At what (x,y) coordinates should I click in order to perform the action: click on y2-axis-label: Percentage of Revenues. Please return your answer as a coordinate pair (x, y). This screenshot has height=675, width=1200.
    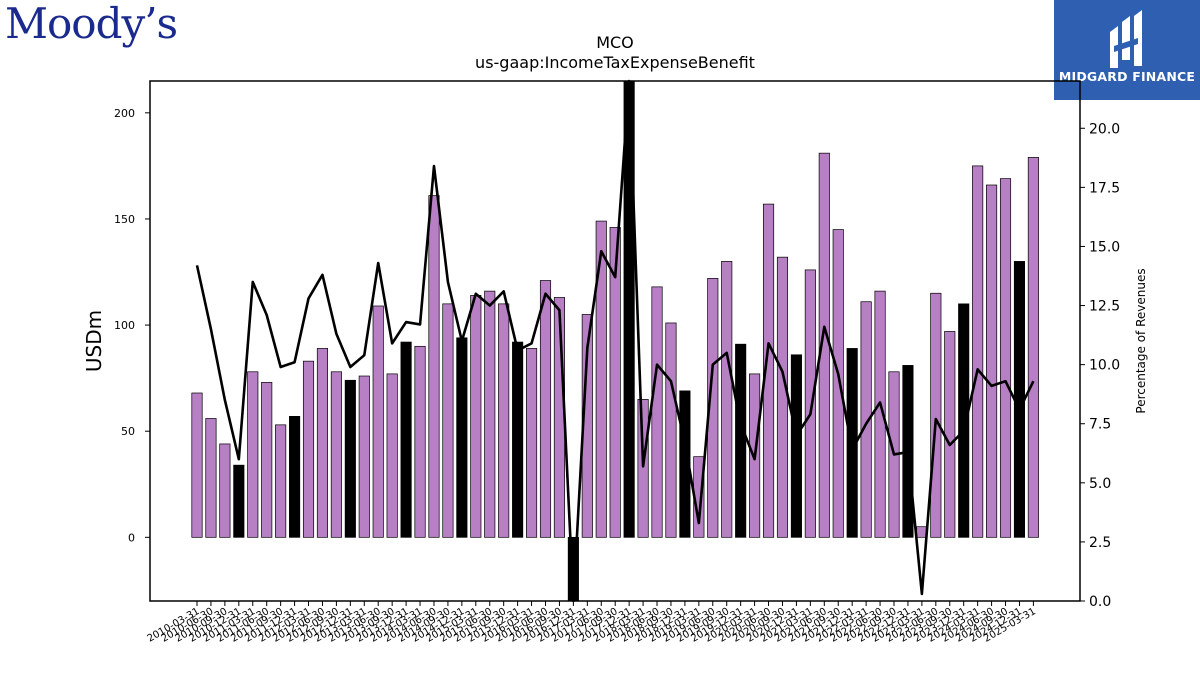
    Looking at the image, I should click on (1141, 340).